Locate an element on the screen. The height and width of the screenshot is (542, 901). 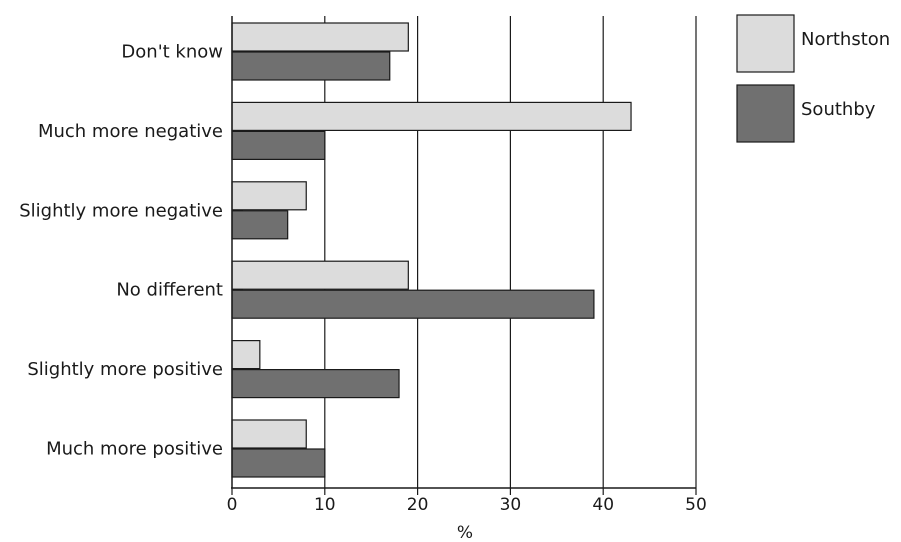
x-tick-label: 50 is located at coordinates (696, 505).